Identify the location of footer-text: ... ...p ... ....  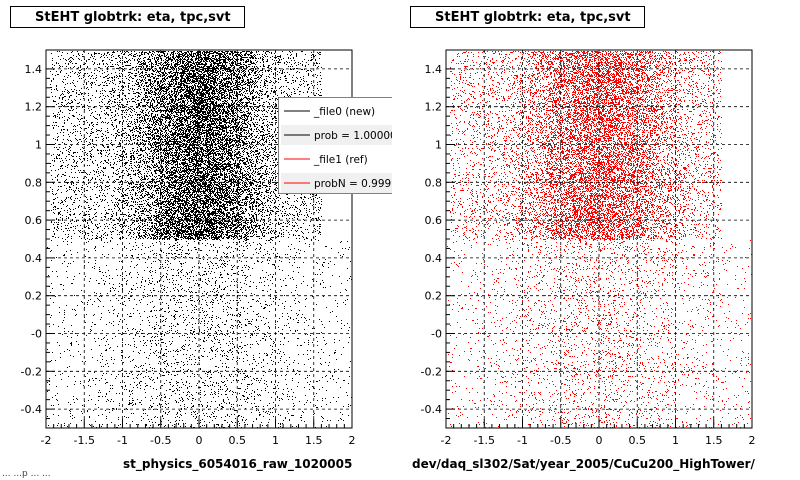
(26, 474).